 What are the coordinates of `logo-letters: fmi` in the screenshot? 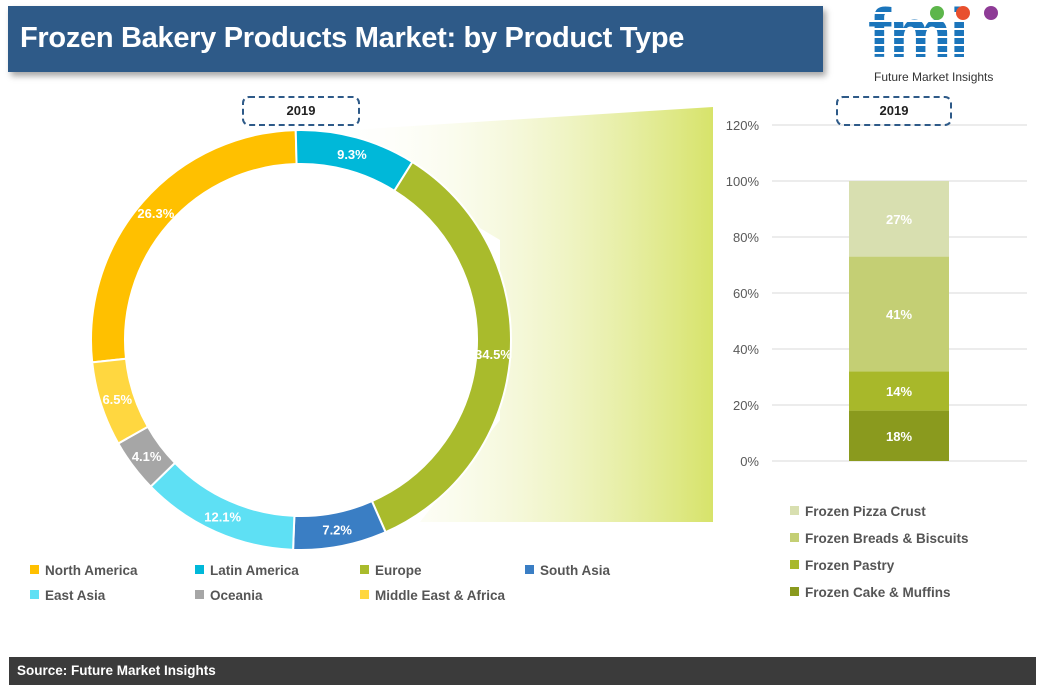 It's located at (918, 36).